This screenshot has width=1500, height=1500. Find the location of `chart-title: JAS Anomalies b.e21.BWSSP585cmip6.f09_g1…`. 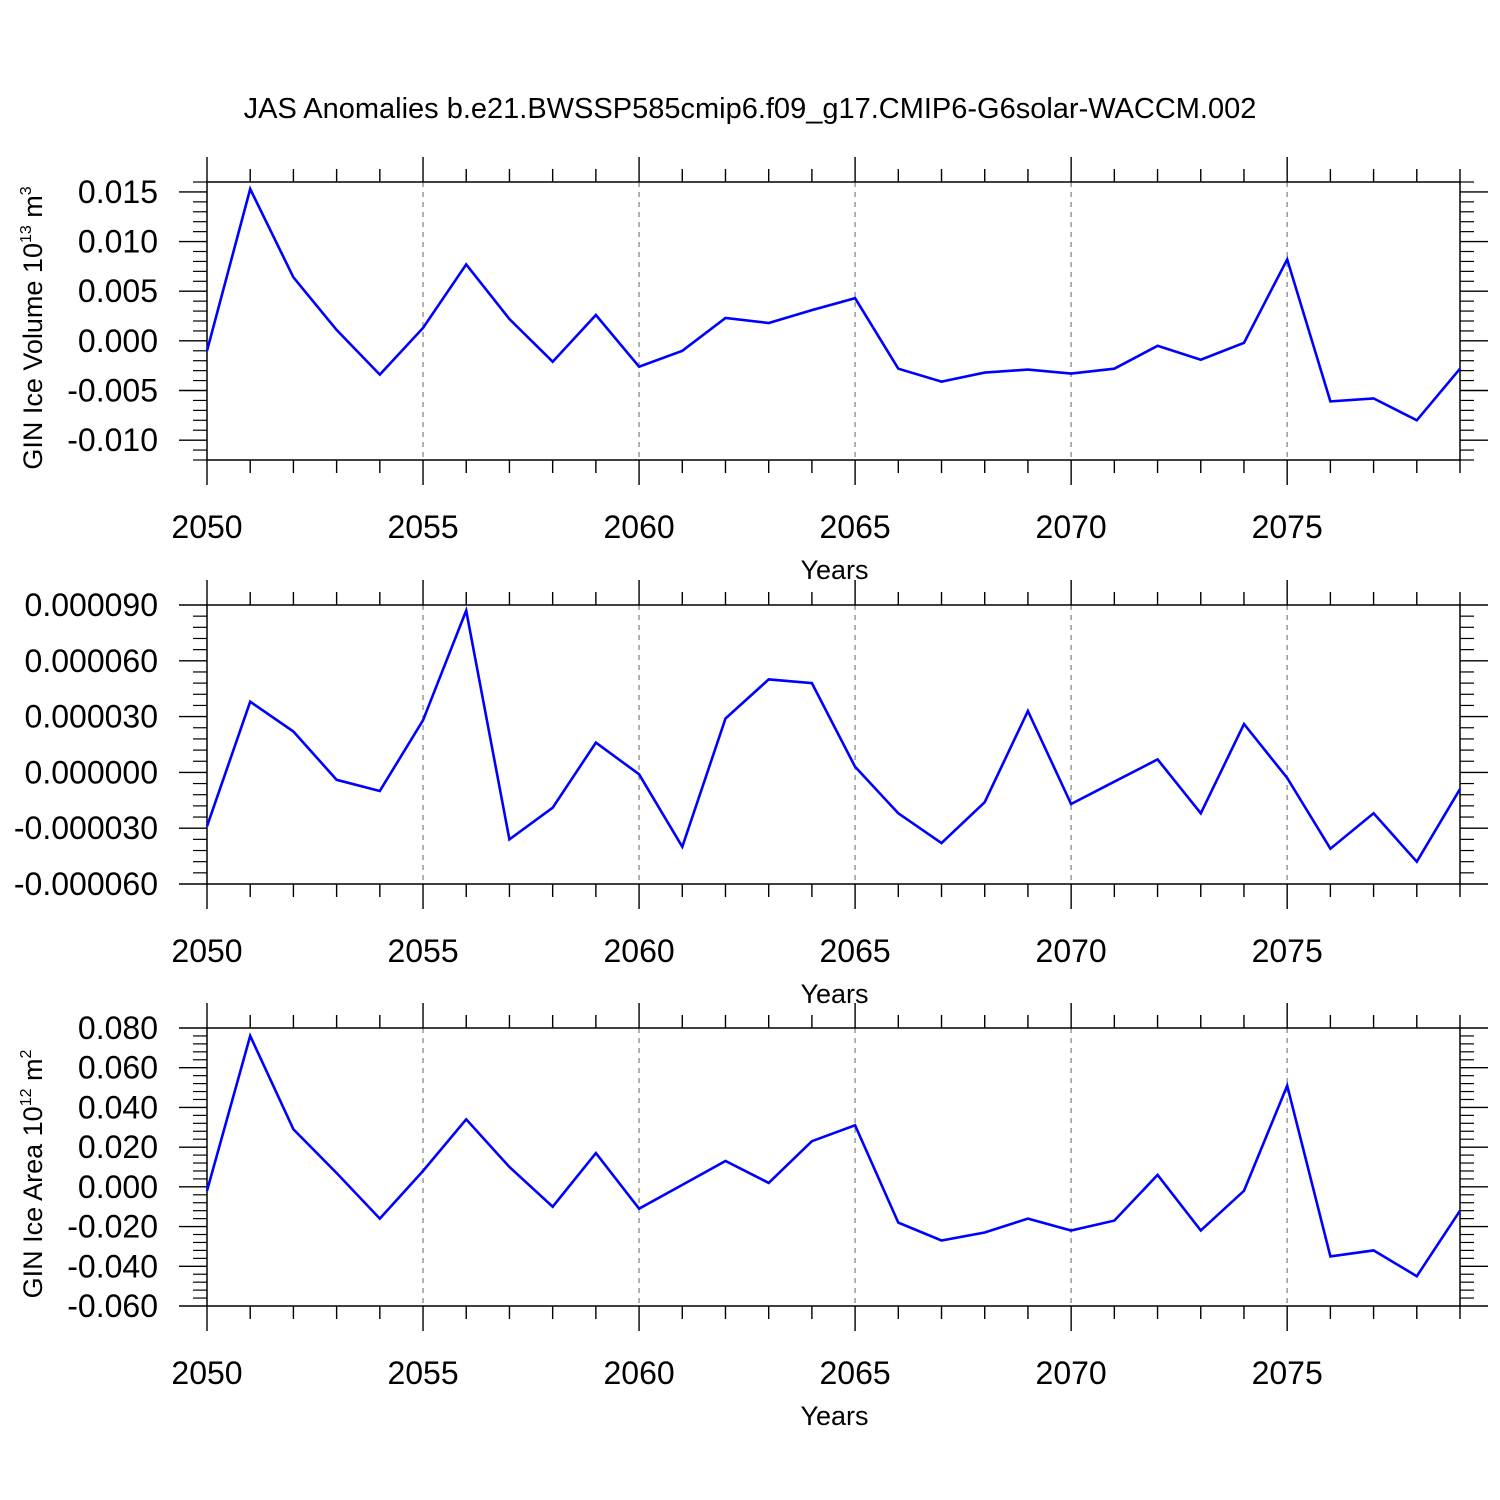

chart-title: JAS Anomalies b.e21.BWSSP585cmip6.f09_g1… is located at coordinates (750, 109).